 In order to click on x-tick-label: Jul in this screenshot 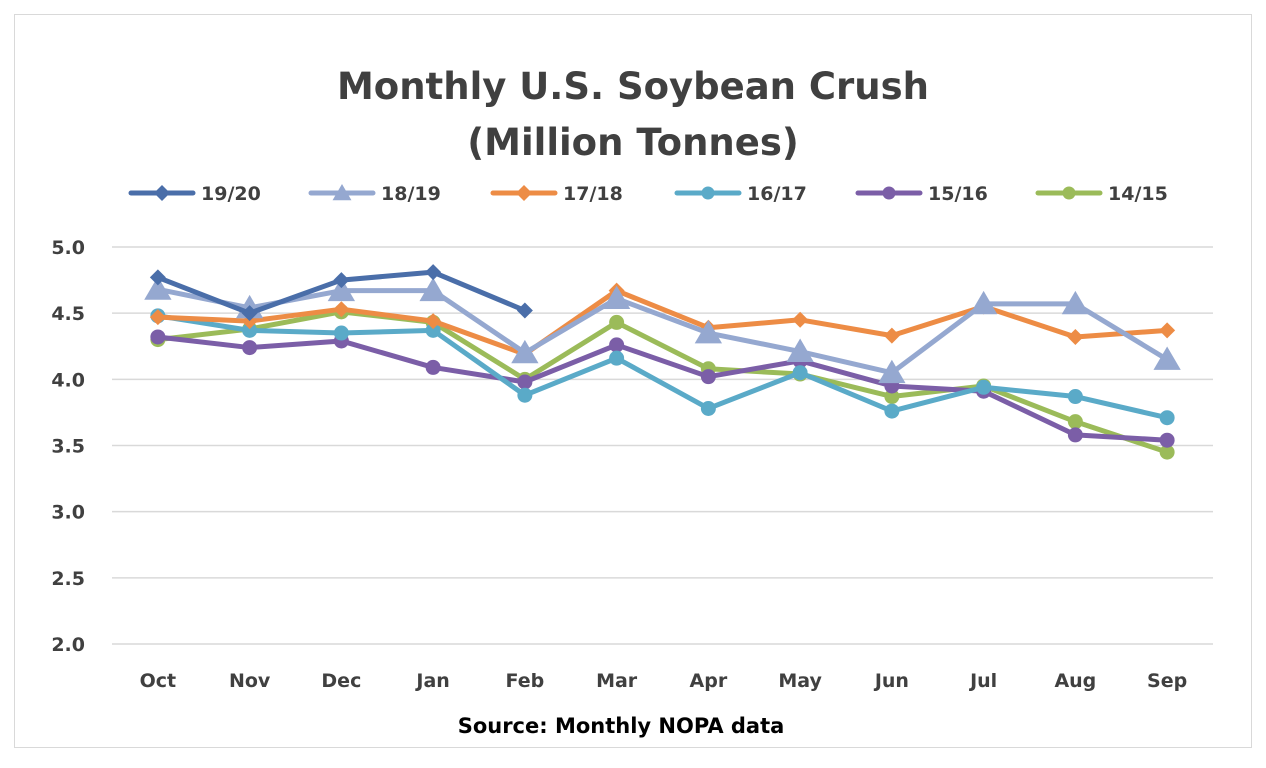, I will do `click(982, 681)`.